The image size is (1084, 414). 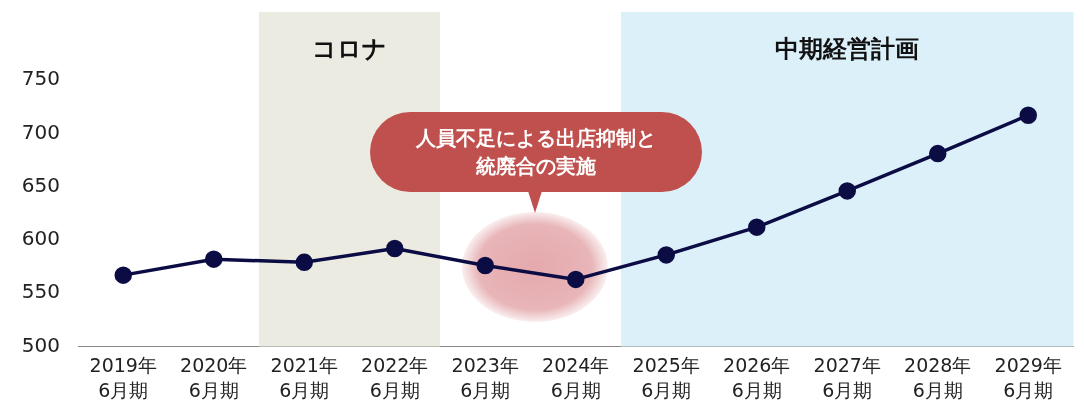 What do you see at coordinates (304, 377) in the screenshot?
I see `x-tick-label: 2021年 6月期` at bounding box center [304, 377].